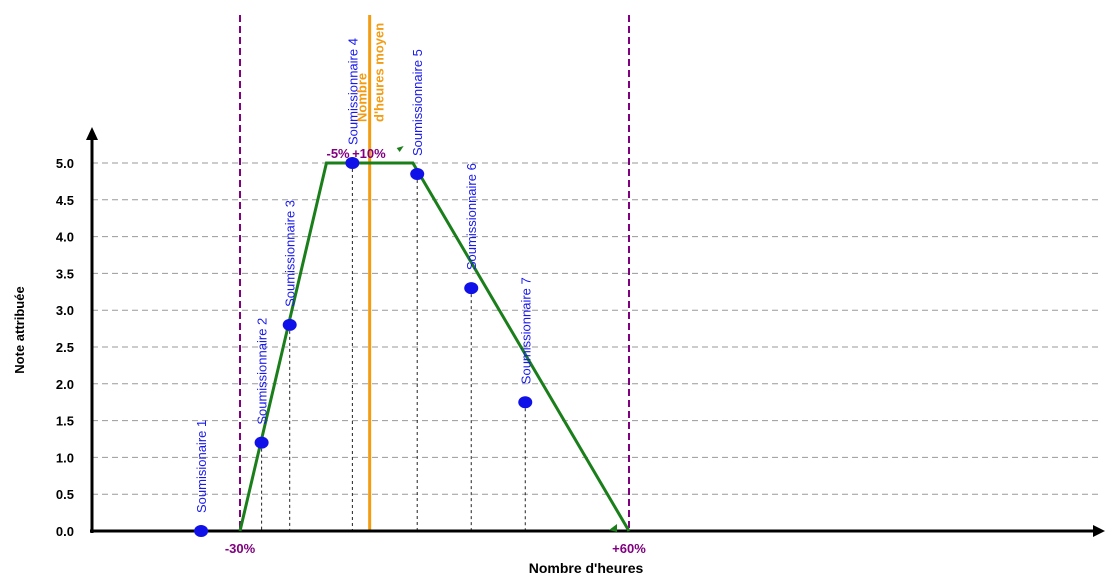 This screenshot has width=1105, height=579. Describe the element at coordinates (352, 91) in the screenshot. I see `bidder-label: Soumissionnaire 4` at that location.